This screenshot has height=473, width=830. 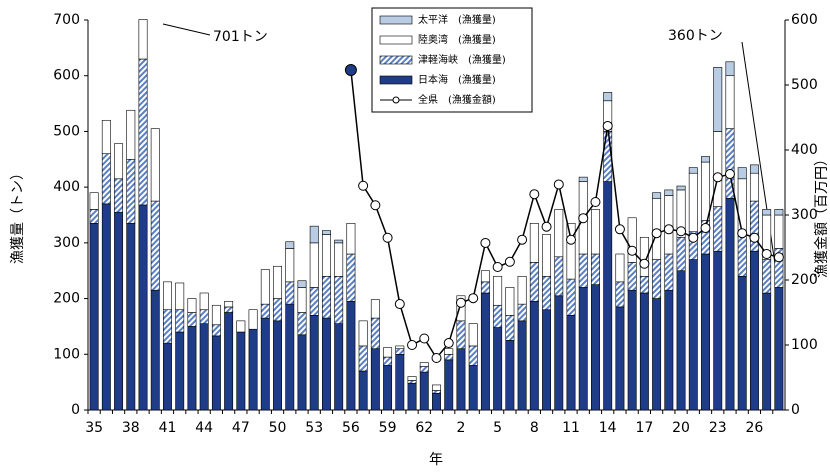 What do you see at coordinates (168, 428) in the screenshot?
I see `x-tick-label: 41` at bounding box center [168, 428].